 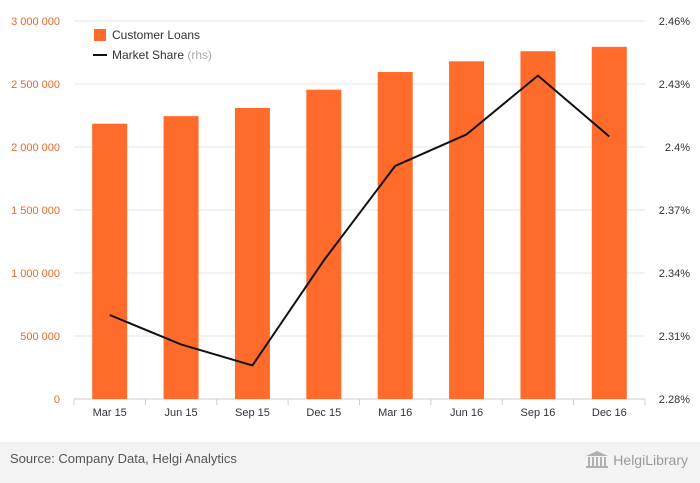 I want to click on x-tick-label: Dec 16, so click(x=609, y=413).